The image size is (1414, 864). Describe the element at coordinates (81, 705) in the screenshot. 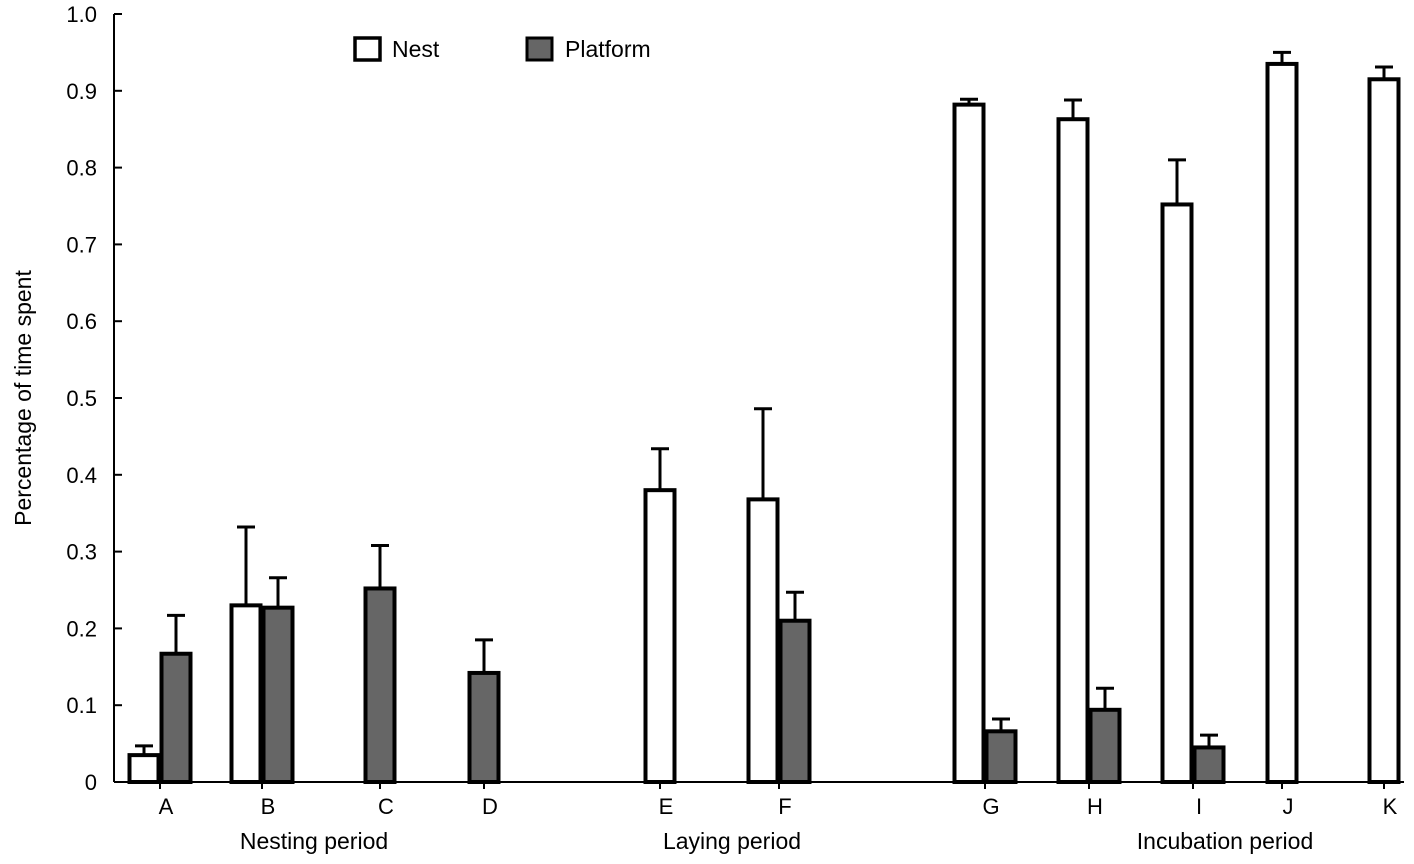

I see `y-tick-label: 0.1` at that location.